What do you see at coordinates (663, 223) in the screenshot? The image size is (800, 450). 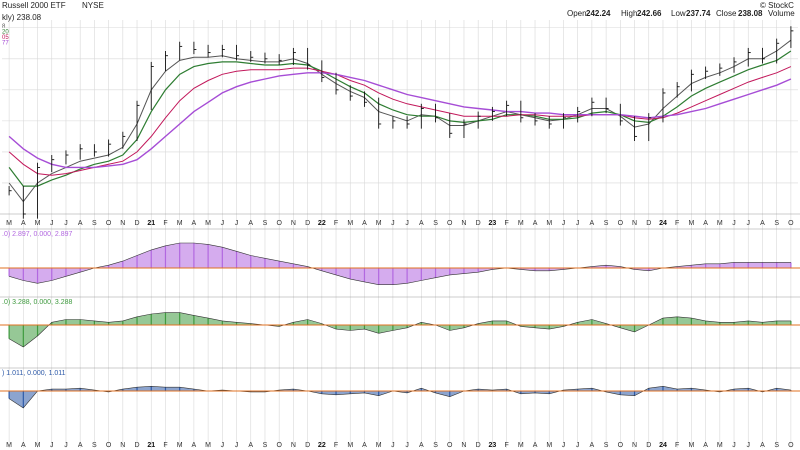 I see `x-tick-label: 24` at bounding box center [663, 223].